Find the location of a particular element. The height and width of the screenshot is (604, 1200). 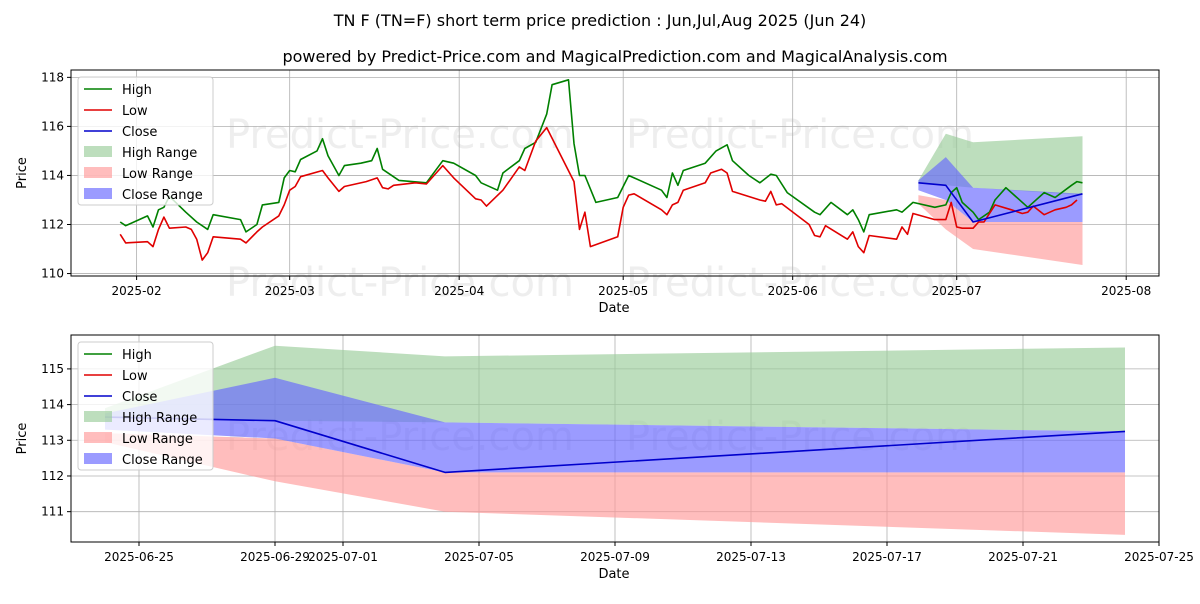

x-tick-label: 2025-07-25 is located at coordinates (1159, 557).